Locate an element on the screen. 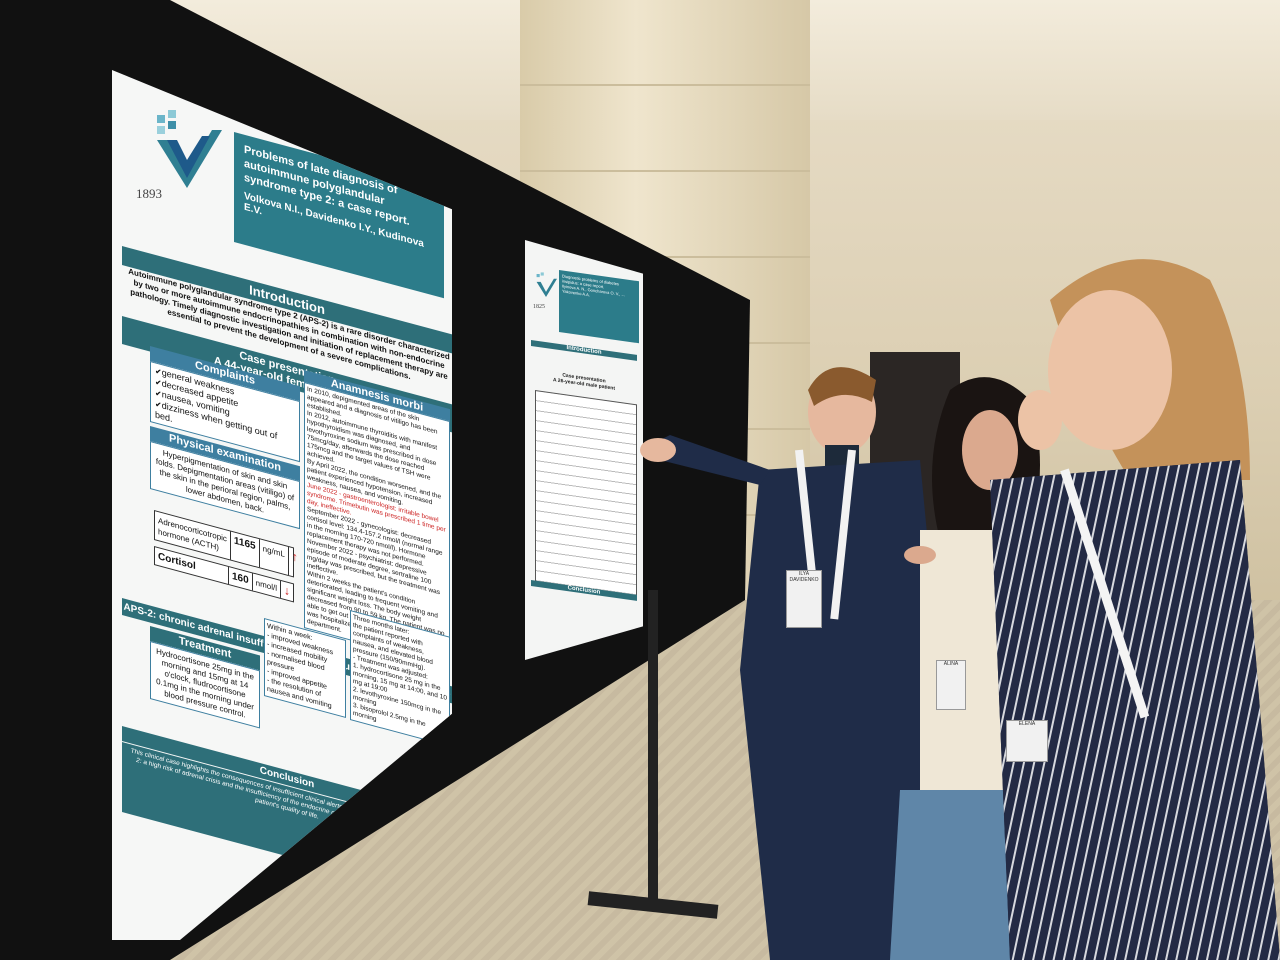  name-badge: ILYA DAVIDENKO is located at coordinates (804, 599).